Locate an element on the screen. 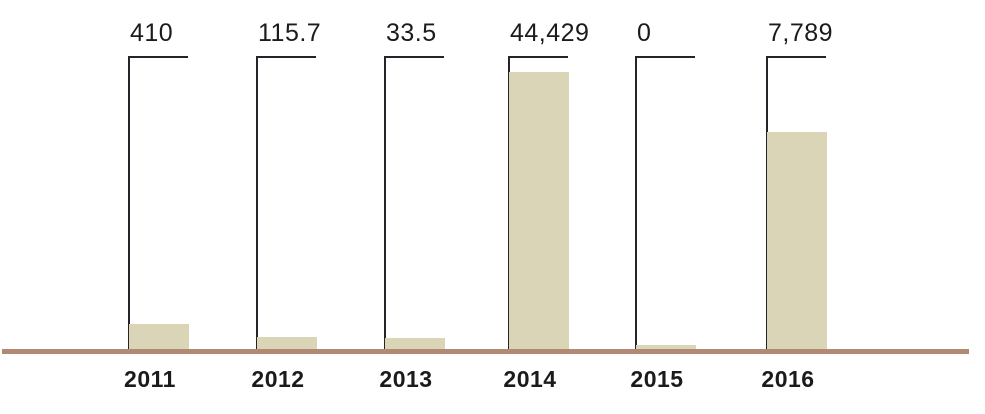 The image size is (985, 414). x-axis-line is located at coordinates (485, 351).